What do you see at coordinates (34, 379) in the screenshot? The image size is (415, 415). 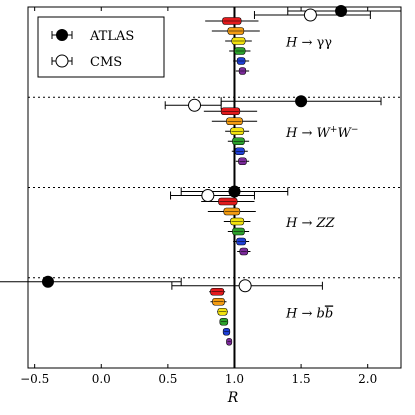 I see `x-tick-label: −0.5` at bounding box center [34, 379].